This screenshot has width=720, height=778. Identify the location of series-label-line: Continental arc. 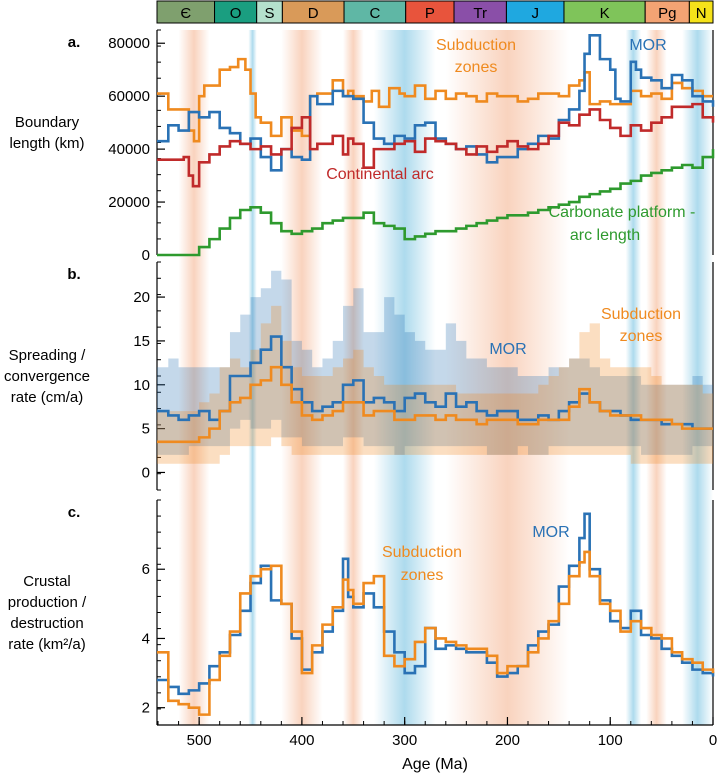
(380, 174).